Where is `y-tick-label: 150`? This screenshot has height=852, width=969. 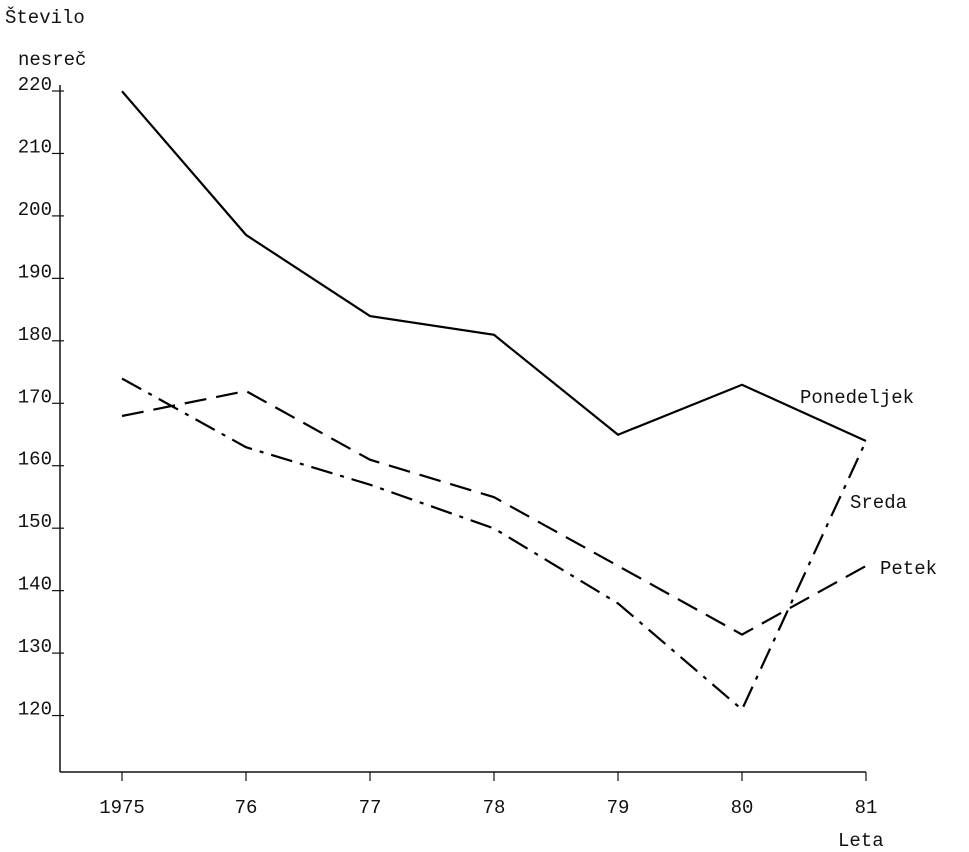
y-tick-label: 150 is located at coordinates (35, 522).